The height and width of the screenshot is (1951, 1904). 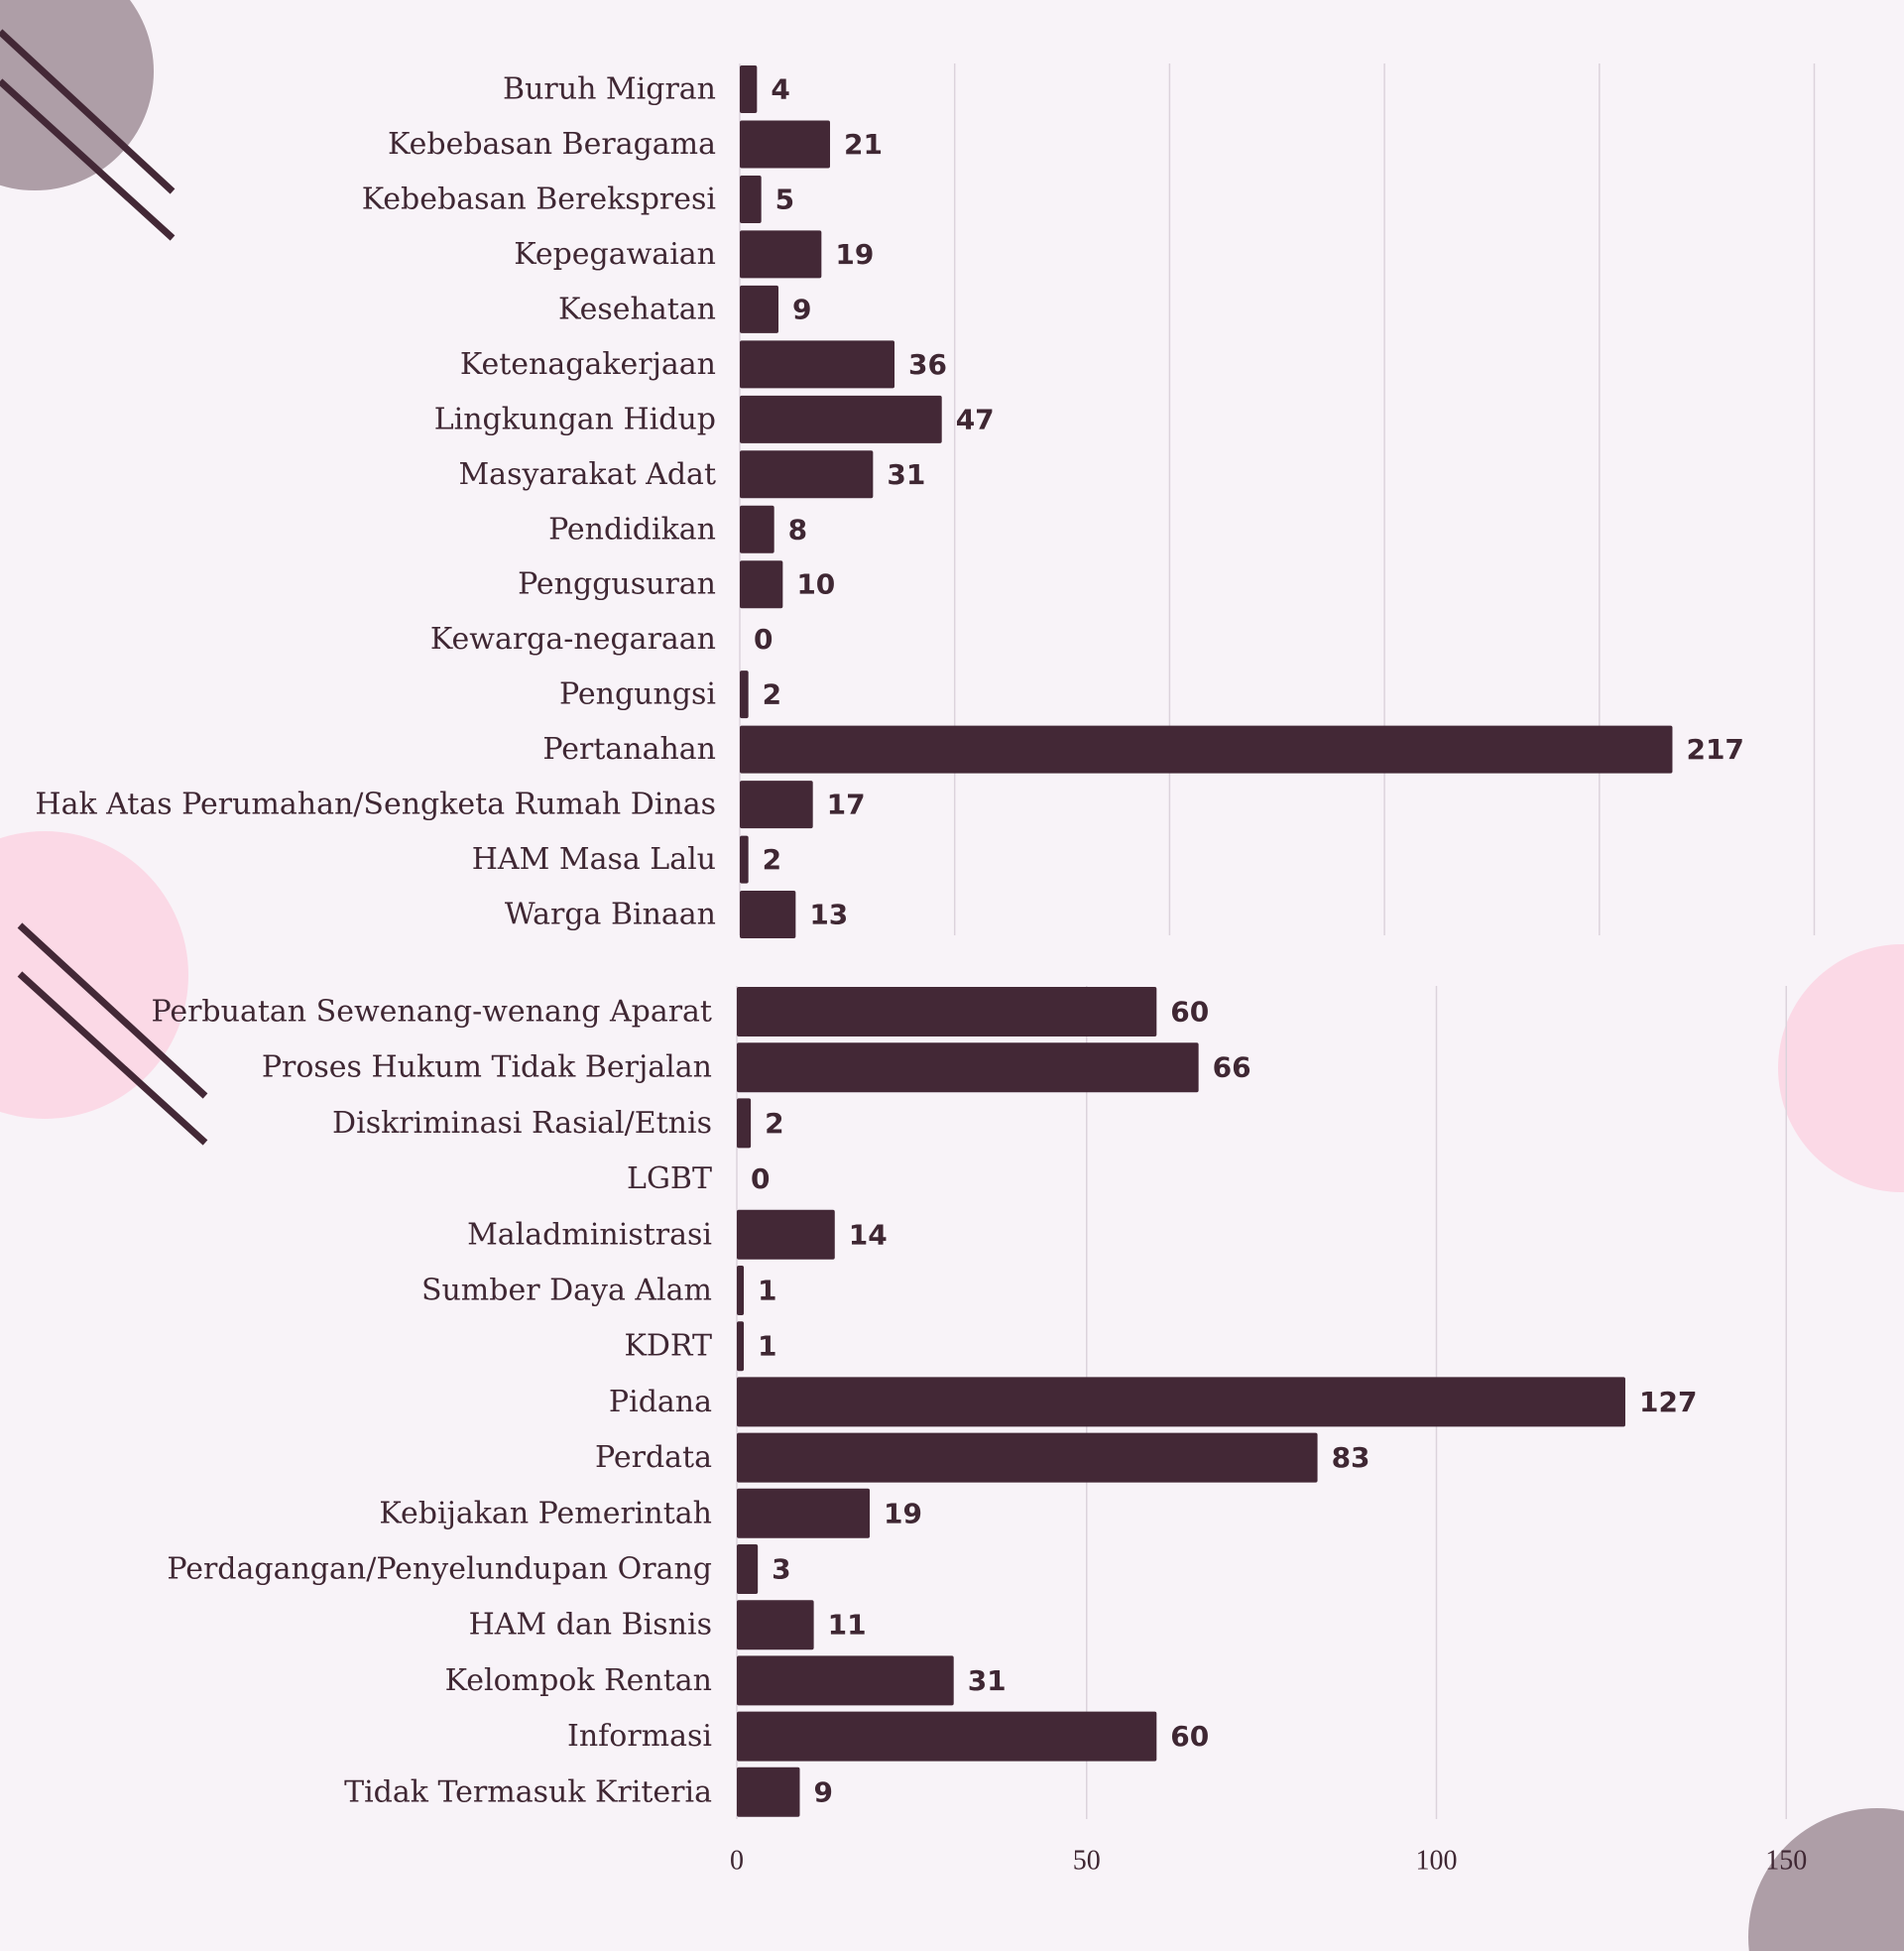 What do you see at coordinates (629, 749) in the screenshot?
I see `category-label: Pertanahan` at bounding box center [629, 749].